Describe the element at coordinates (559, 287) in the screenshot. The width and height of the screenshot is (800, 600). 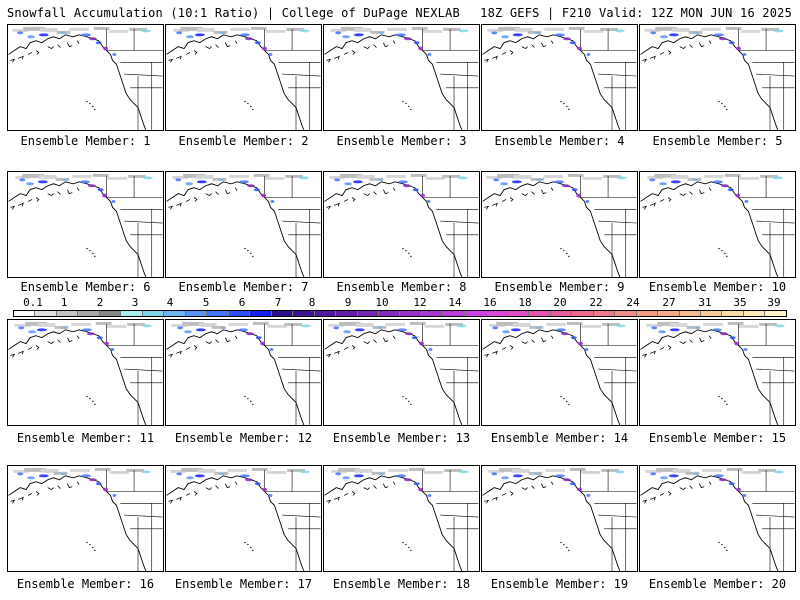
I see `ensemble-member-label: Ensemble Member: 9` at that location.